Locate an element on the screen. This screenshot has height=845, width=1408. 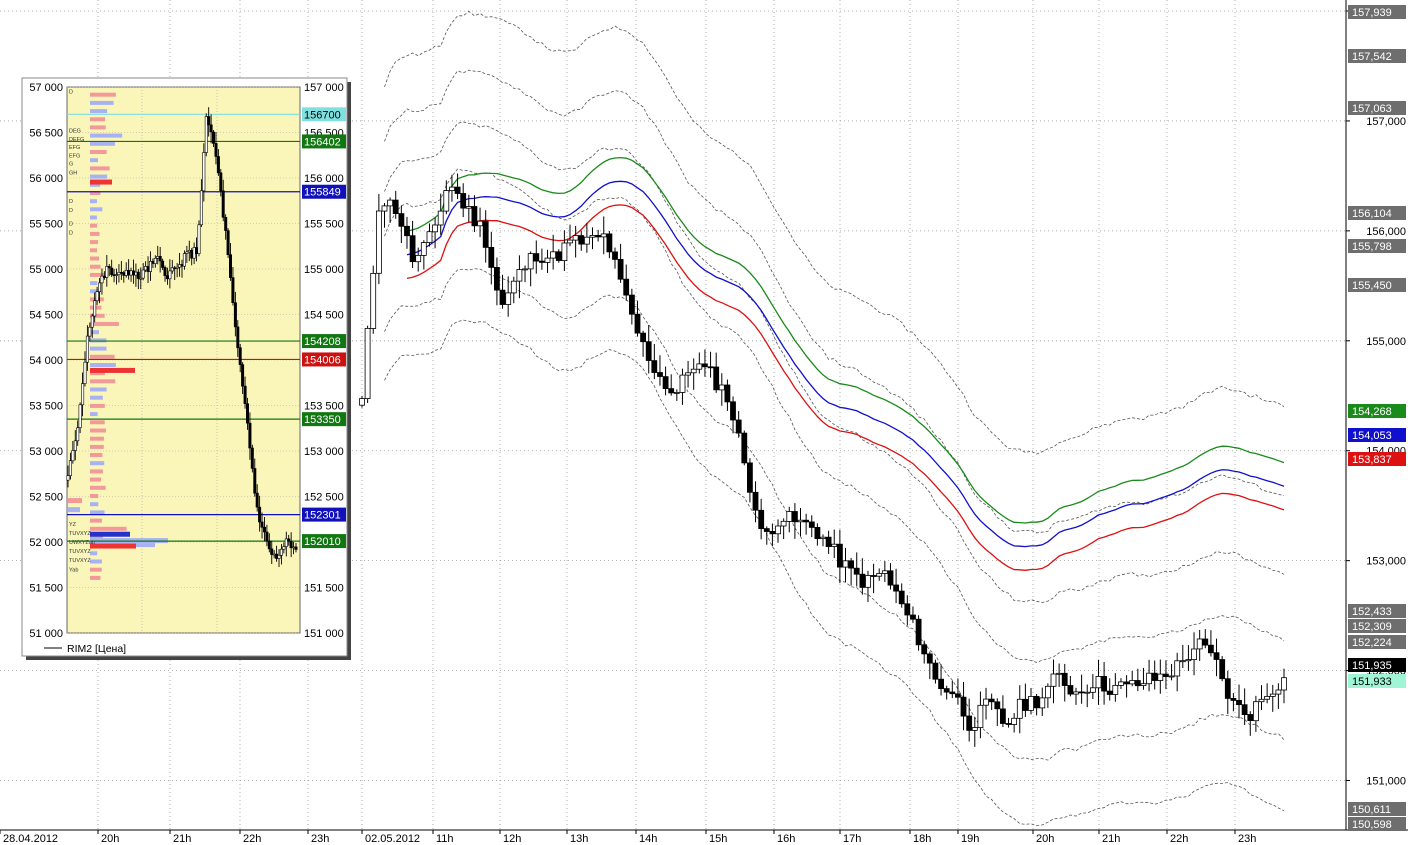
price-tag-label: 152,309 is located at coordinates (1372, 627).